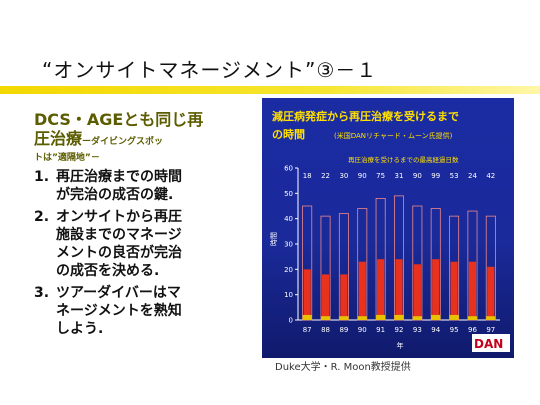 This screenshot has height=405, width=540. I want to click on slide-title: “オンサイトマネージメント”③－１, so click(210, 70).